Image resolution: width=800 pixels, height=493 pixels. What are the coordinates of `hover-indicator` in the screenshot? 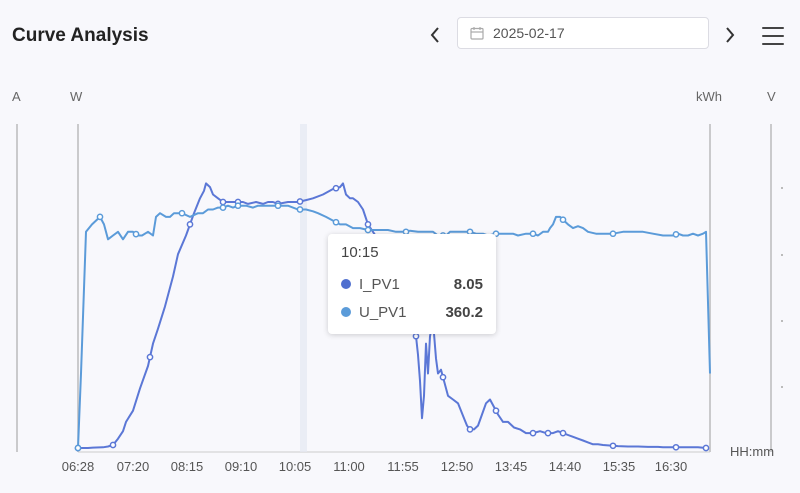 It's located at (303, 288).